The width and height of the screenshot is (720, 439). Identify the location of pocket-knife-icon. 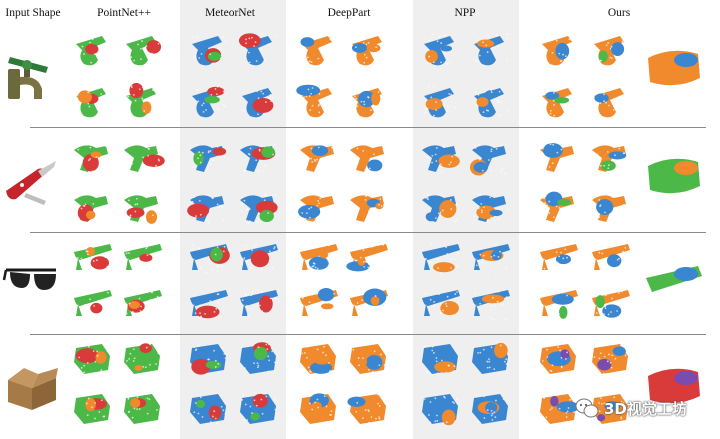
(31, 183).